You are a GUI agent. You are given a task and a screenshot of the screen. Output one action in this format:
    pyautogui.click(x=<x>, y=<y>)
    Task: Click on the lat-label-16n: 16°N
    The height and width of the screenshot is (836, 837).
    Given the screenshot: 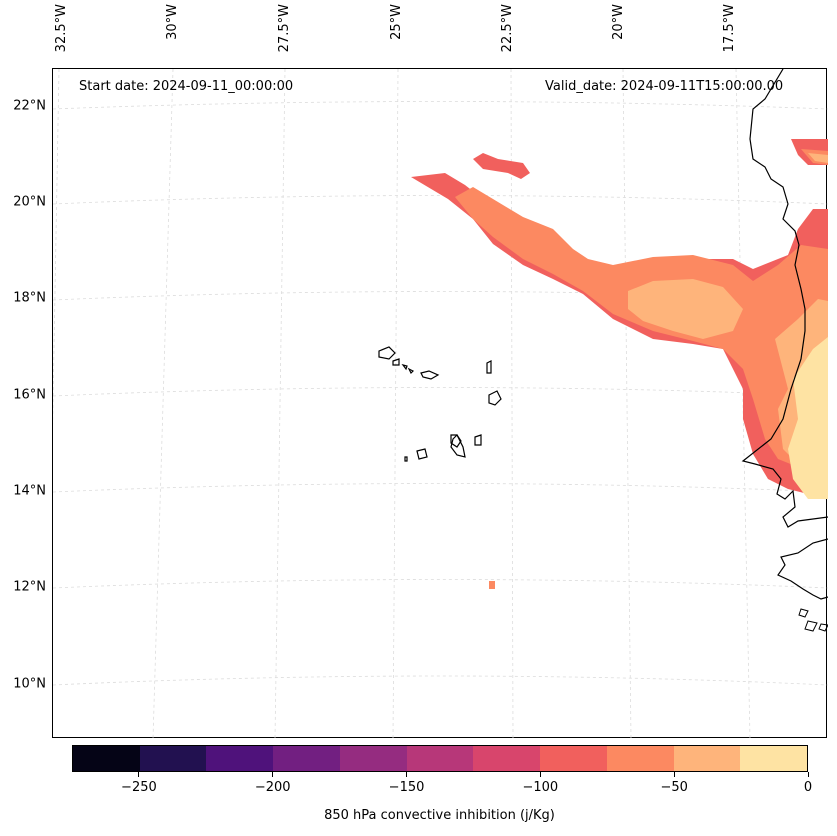 What is the action you would take?
    pyautogui.click(x=29, y=395)
    